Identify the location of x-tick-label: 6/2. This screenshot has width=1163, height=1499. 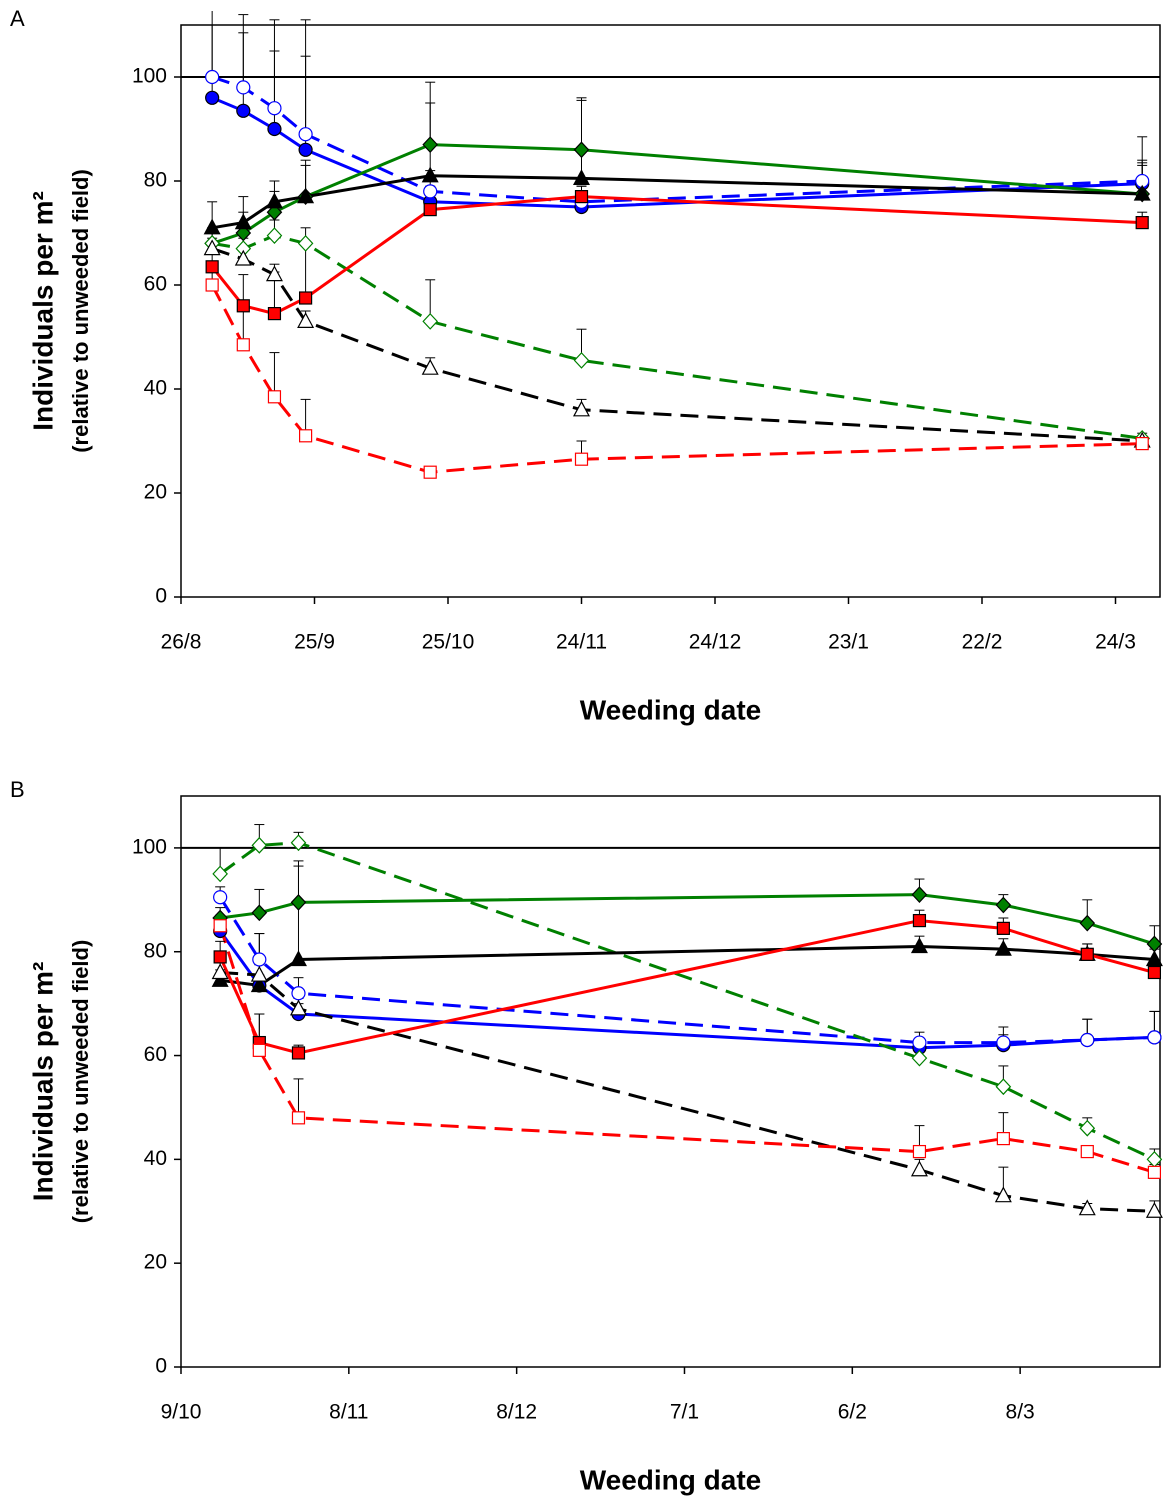
(852, 1412).